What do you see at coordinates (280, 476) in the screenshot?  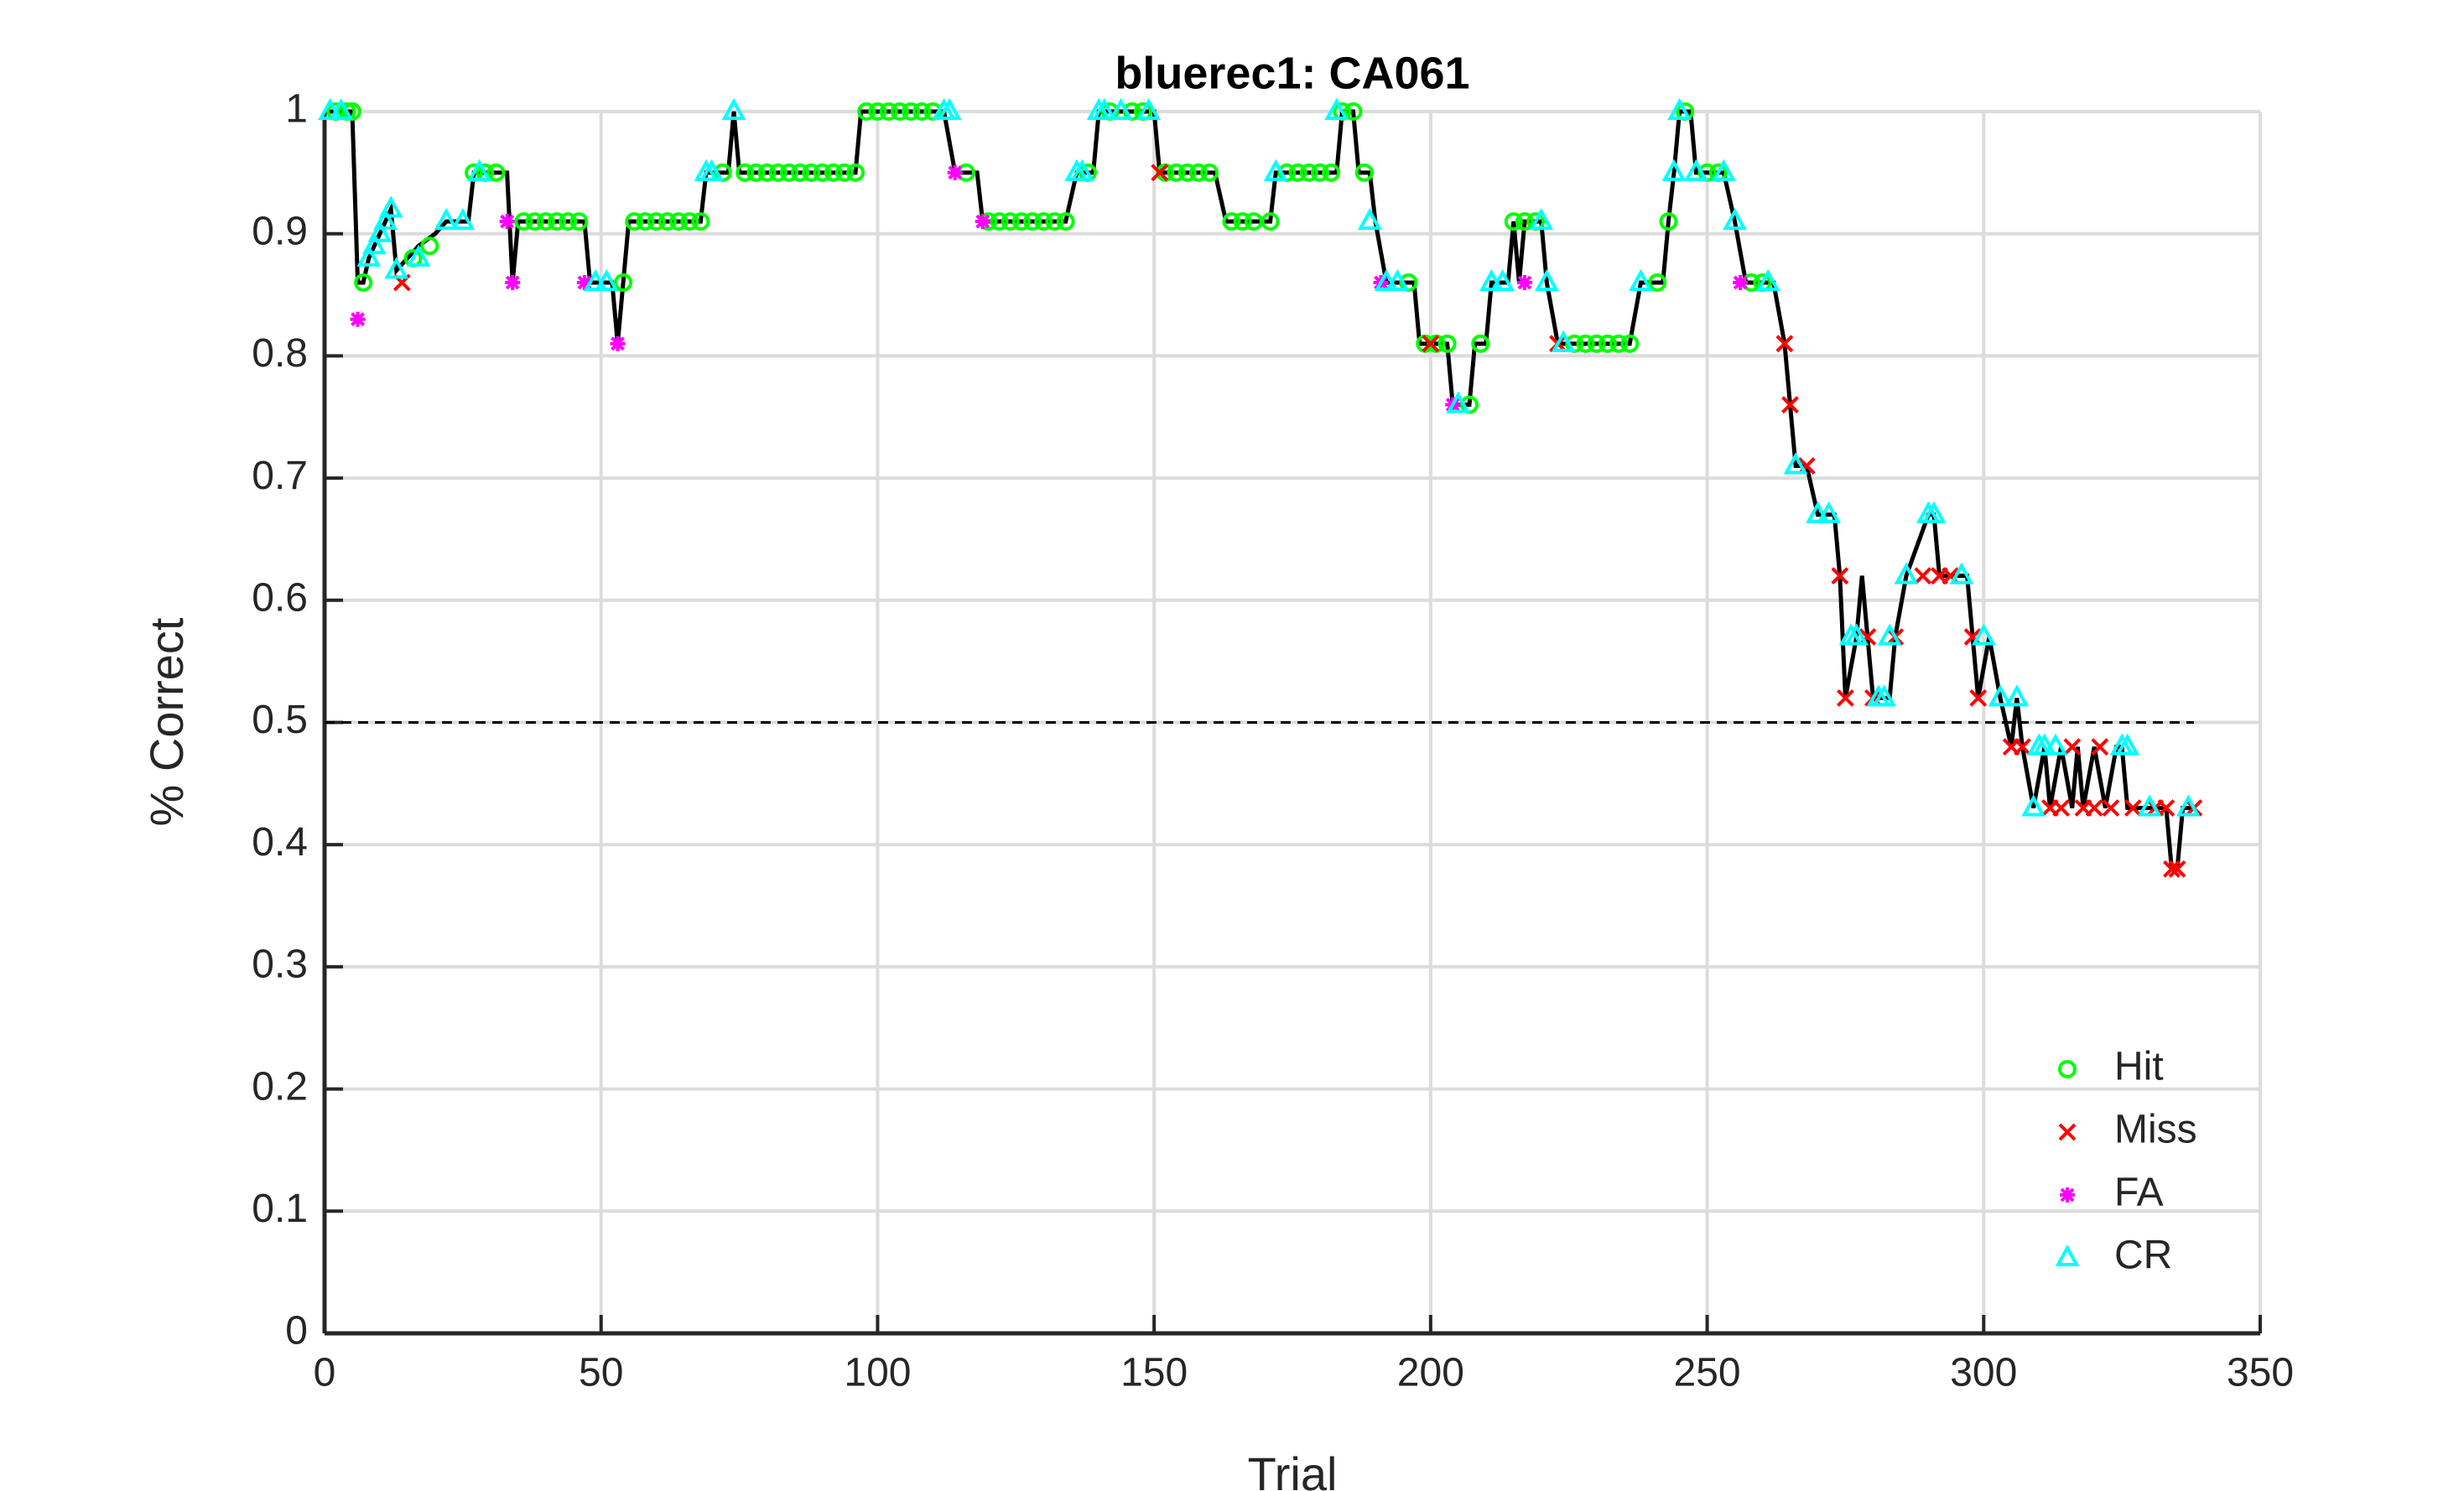 I see `y-tick-label: 0.7` at bounding box center [280, 476].